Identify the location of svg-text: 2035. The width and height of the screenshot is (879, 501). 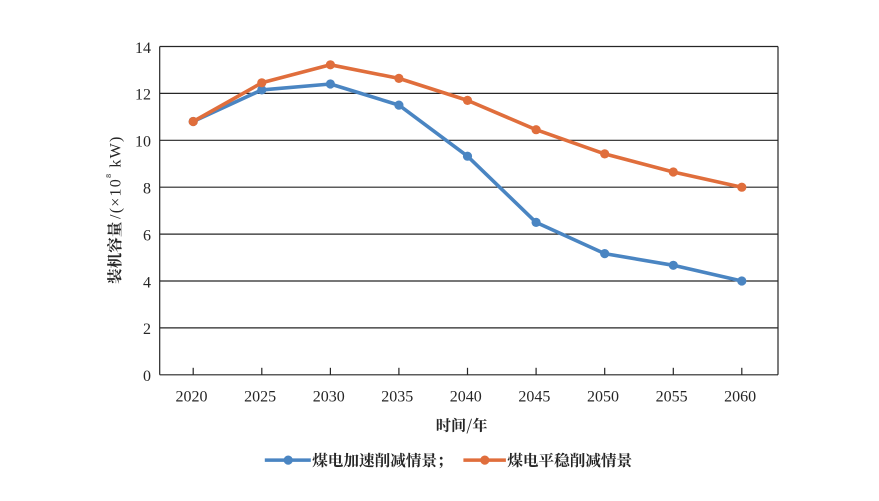
(397, 396).